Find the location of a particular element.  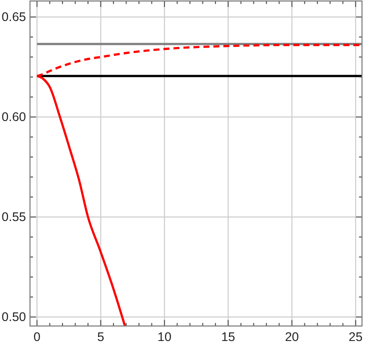

x-tick-label: 25 is located at coordinates (355, 337).